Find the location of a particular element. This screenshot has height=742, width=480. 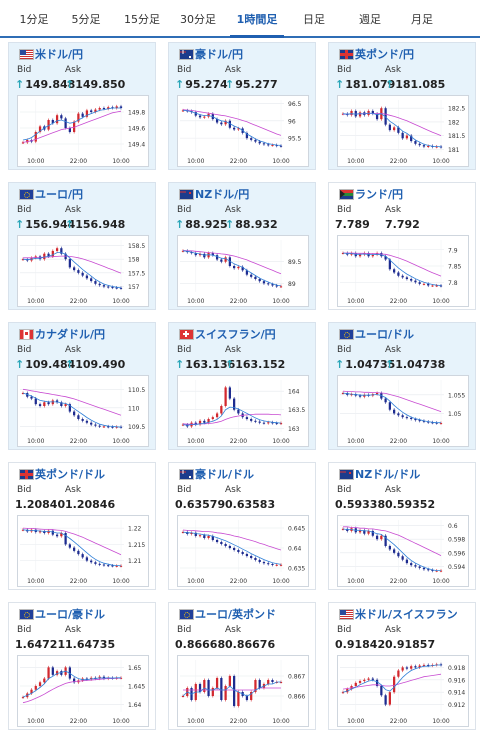

y-tick-label: 110 is located at coordinates (134, 408).